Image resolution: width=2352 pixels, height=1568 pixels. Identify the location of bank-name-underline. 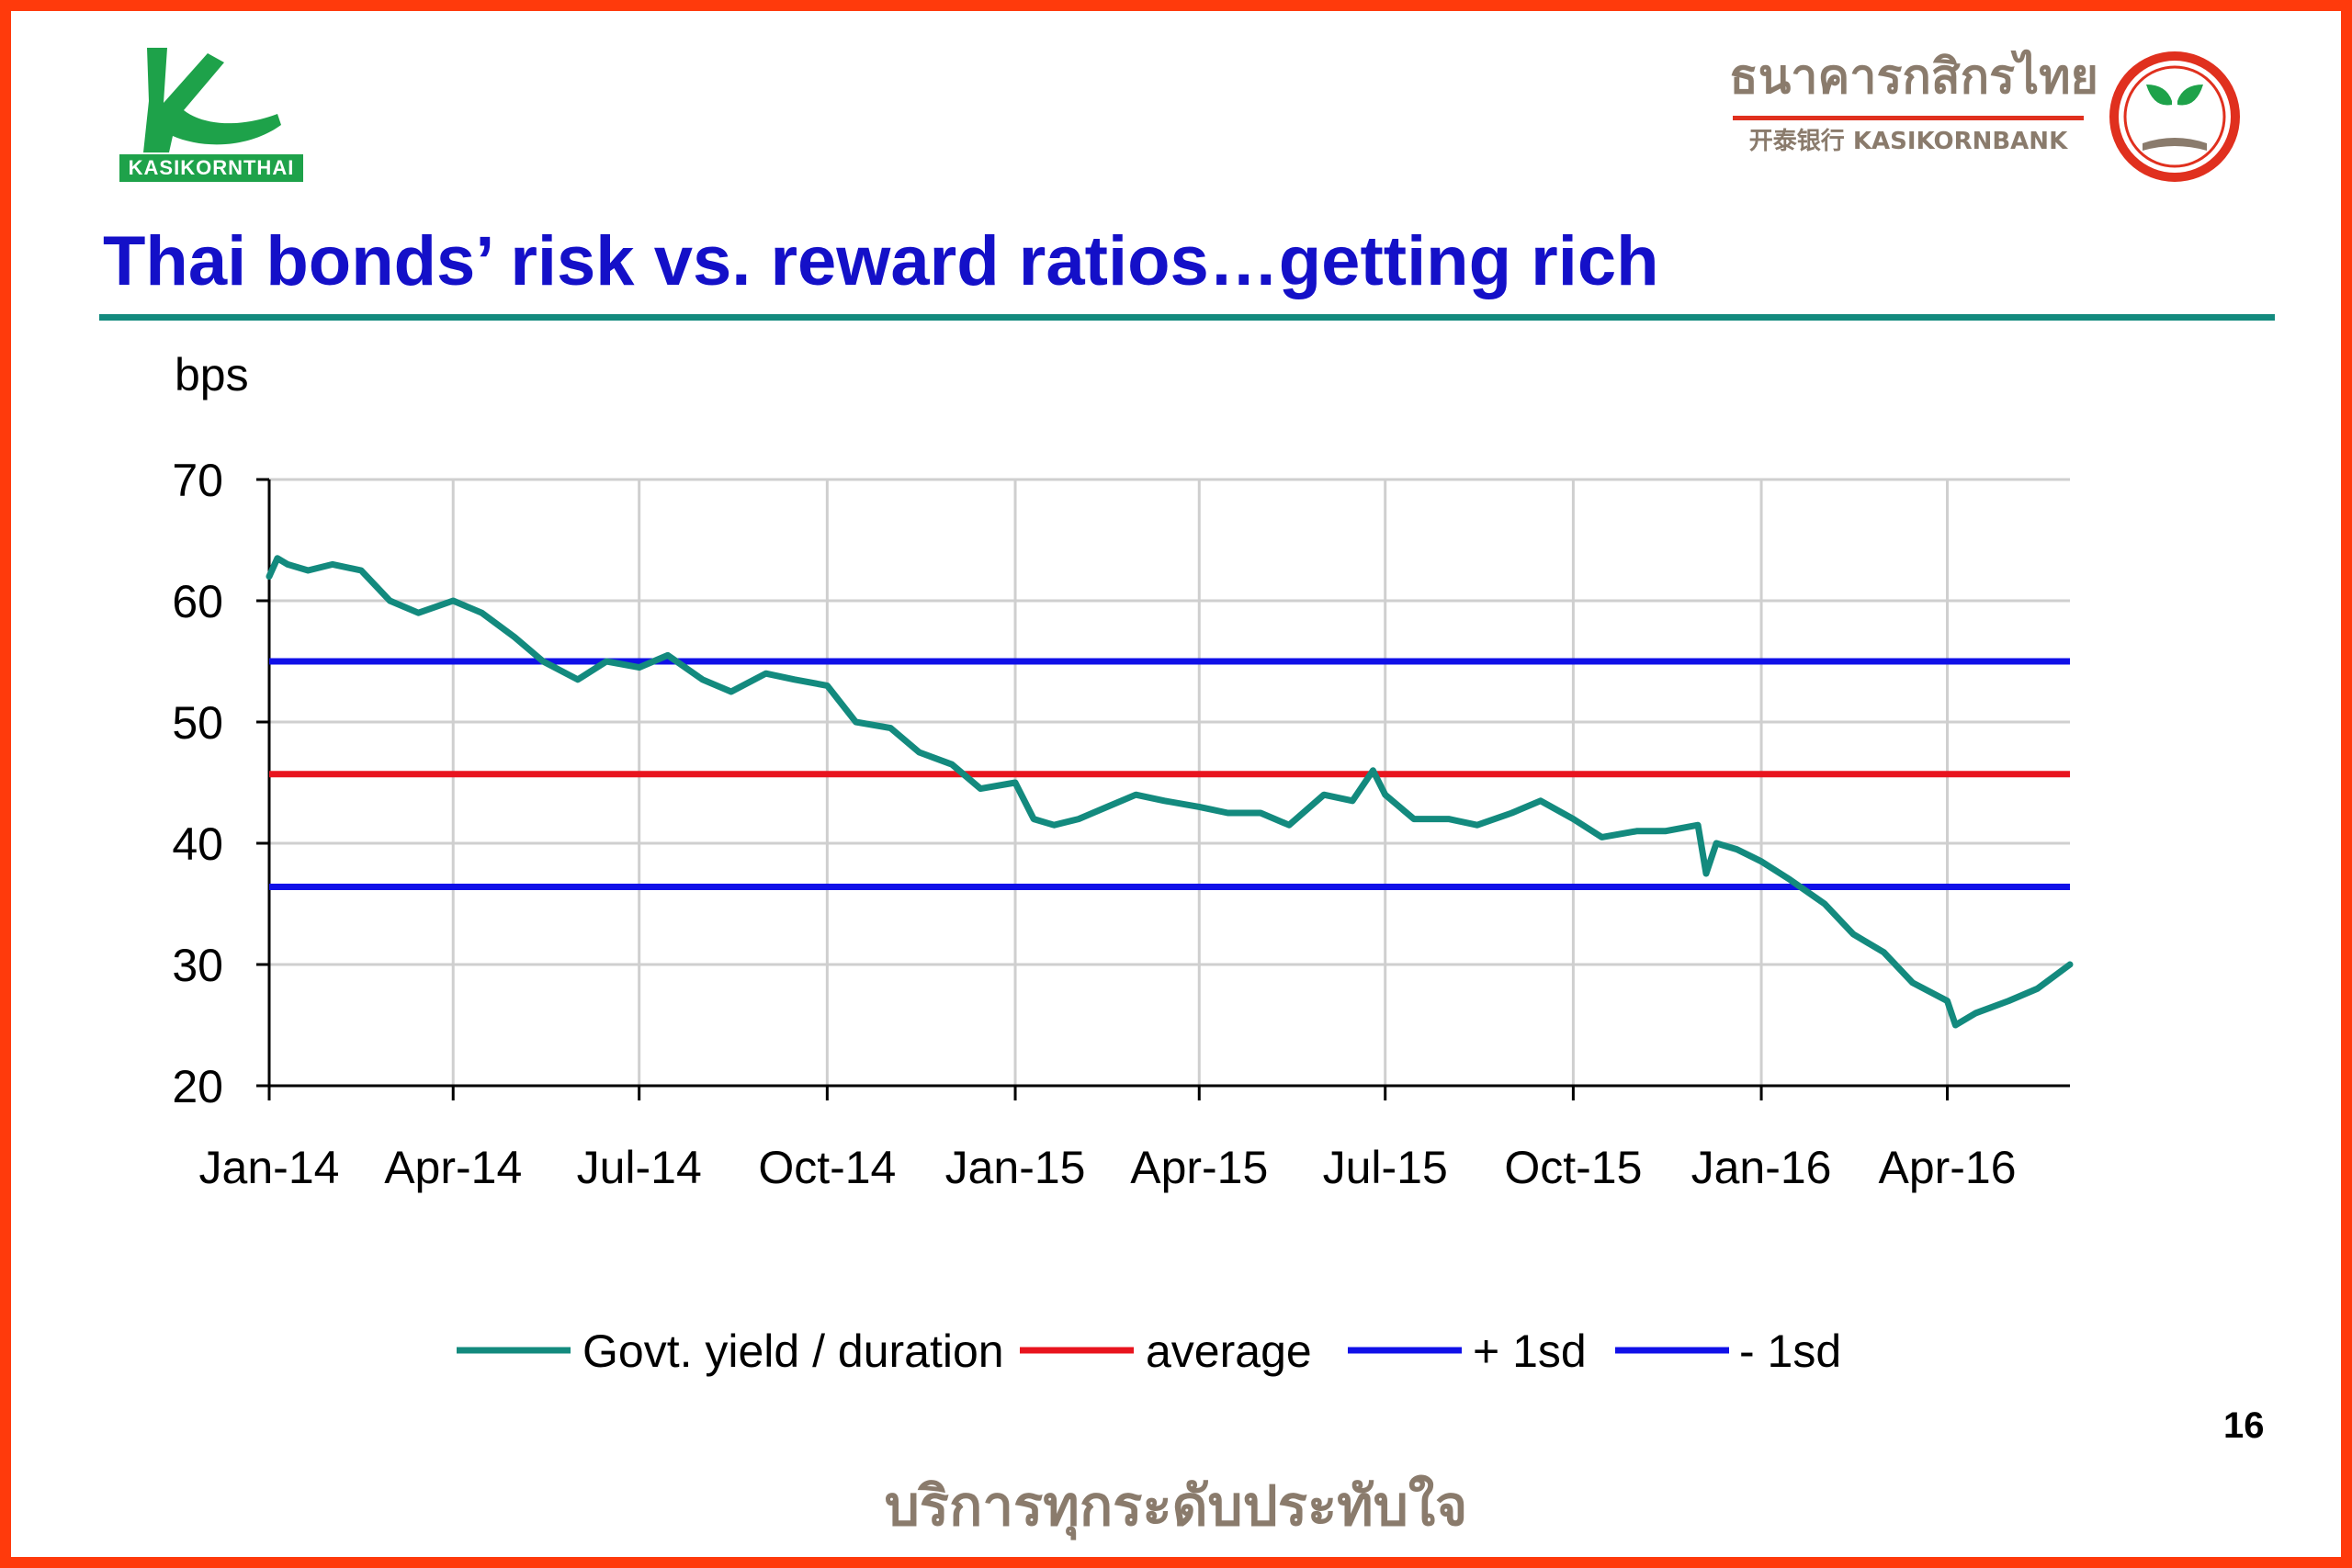
(1908, 118).